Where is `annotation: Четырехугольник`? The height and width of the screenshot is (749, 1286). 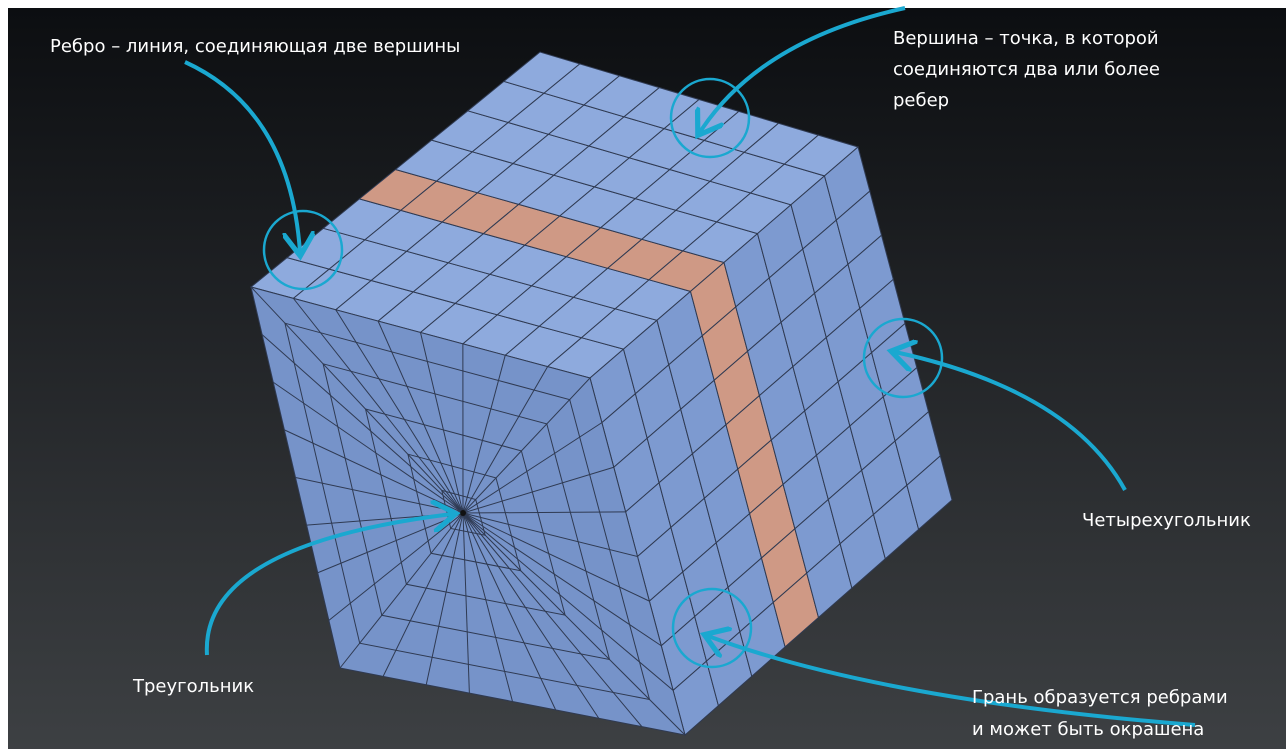 annotation: Четырехугольник is located at coordinates (1166, 520).